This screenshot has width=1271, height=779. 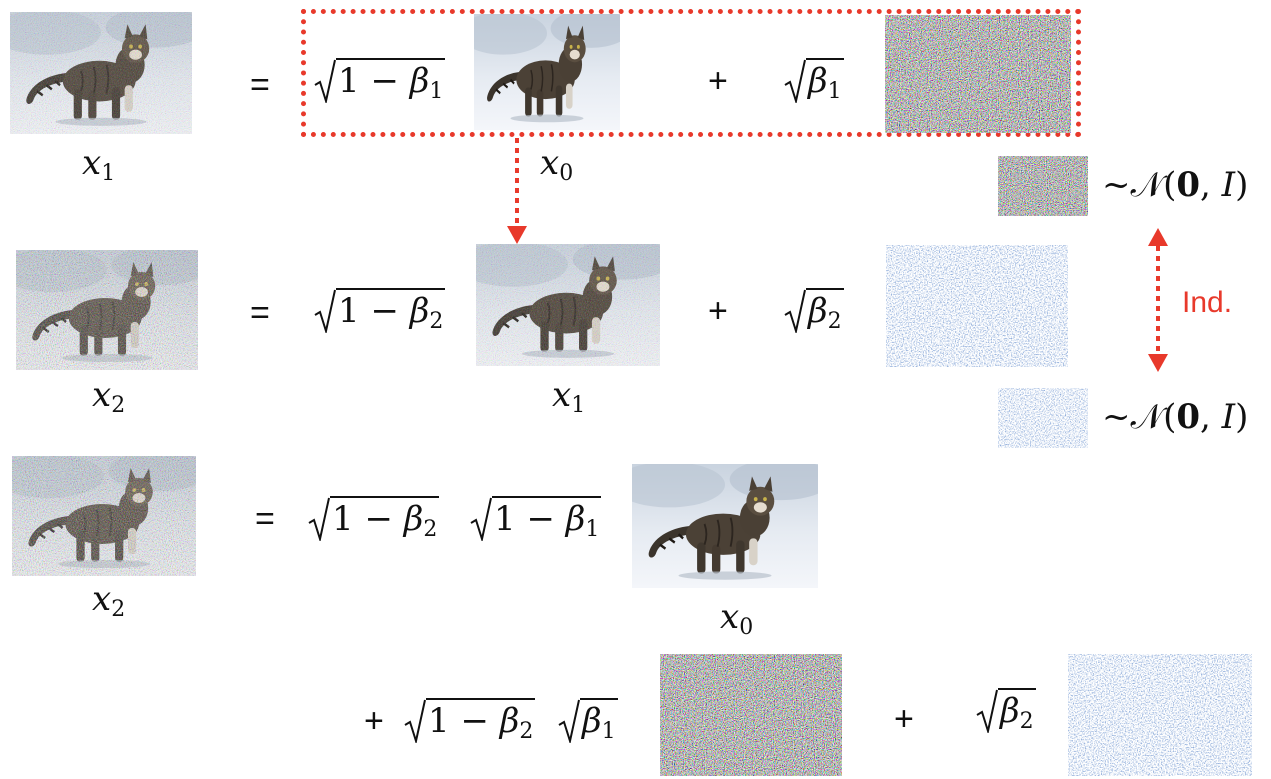 What do you see at coordinates (118, 405) in the screenshot?
I see `label-sub: 2` at bounding box center [118, 405].